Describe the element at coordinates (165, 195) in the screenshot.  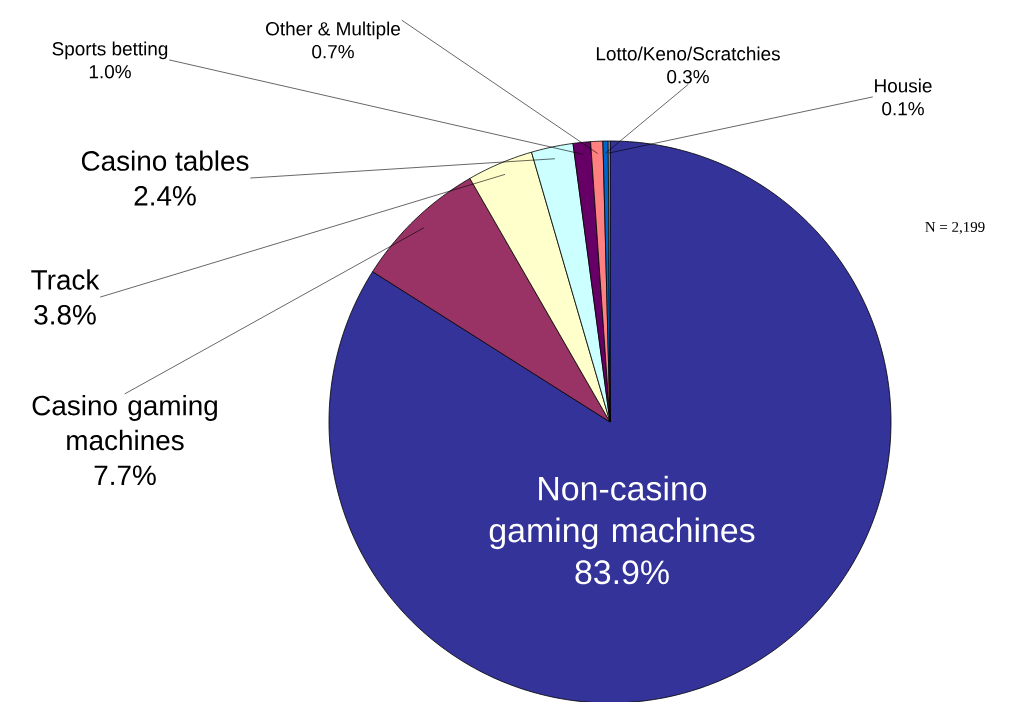
I see `data-label: 2.4%` at that location.